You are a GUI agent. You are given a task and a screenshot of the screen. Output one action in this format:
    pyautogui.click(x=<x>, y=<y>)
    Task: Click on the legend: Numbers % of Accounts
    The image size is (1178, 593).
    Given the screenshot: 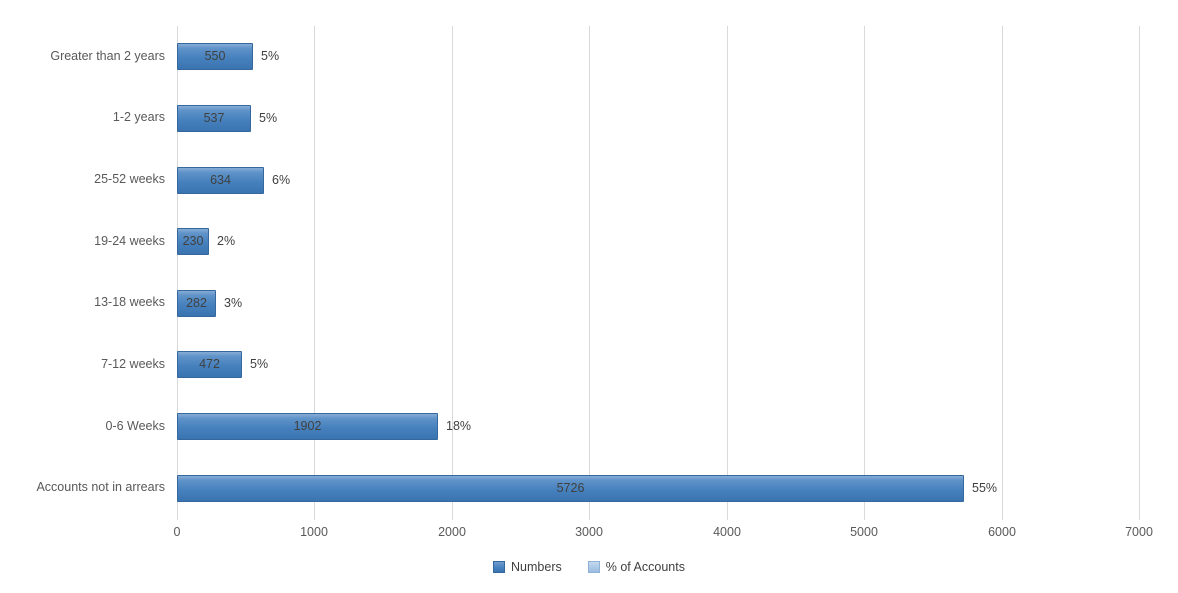 What is the action you would take?
    pyautogui.click(x=589, y=567)
    